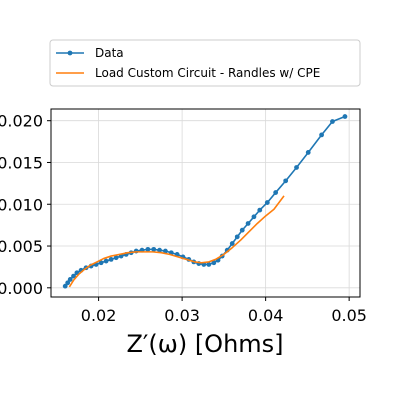 Image resolution: width=400 pixels, height=400 pixels. Describe the element at coordinates (266, 315) in the screenshot. I see `x-tick-label: 0.04` at that location.